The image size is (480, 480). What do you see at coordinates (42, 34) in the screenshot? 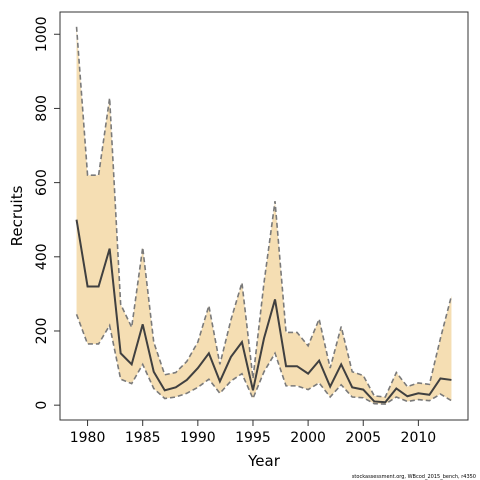
I see `y-tick-label: 1000` at bounding box center [42, 34].